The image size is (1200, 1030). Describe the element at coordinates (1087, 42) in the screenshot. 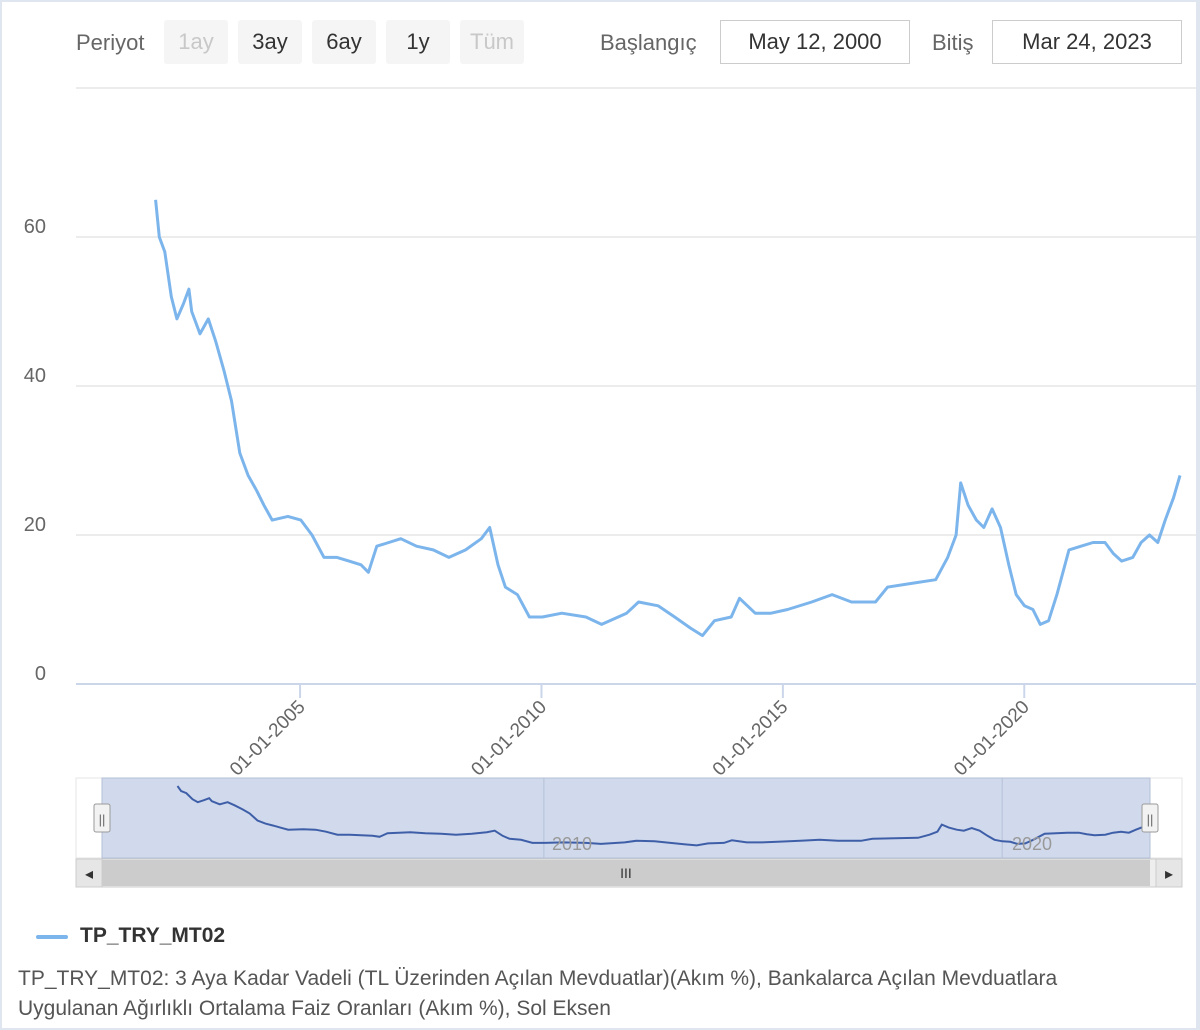

I see `end-date-input: Mar 24, 2023` at that location.